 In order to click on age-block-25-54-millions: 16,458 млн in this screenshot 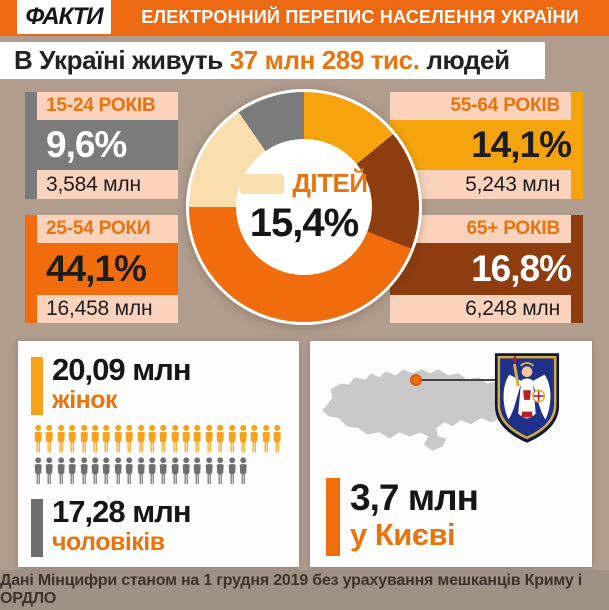, I will do `click(107, 309)`.